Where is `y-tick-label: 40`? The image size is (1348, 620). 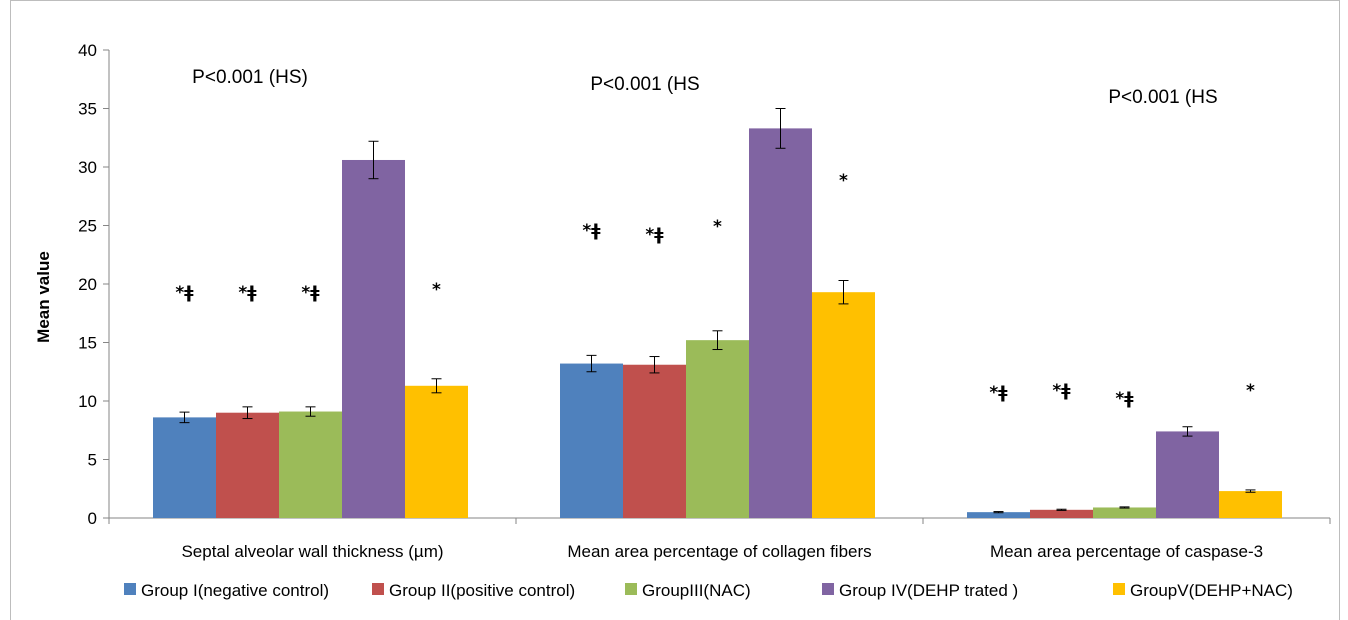
y-tick-label: 40 is located at coordinates (87, 50).